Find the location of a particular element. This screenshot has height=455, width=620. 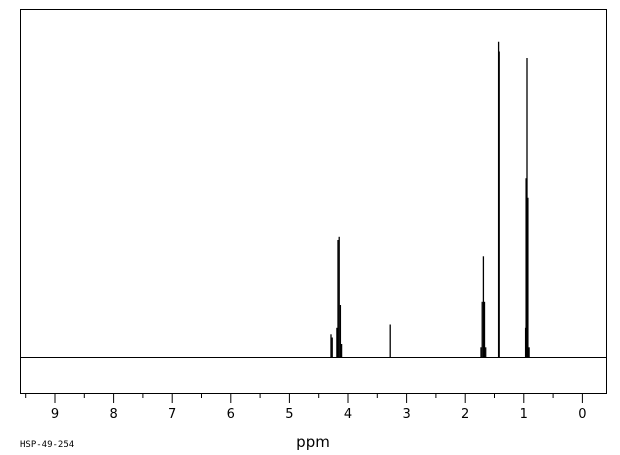

x-axis-title: ppm is located at coordinates (313, 442).